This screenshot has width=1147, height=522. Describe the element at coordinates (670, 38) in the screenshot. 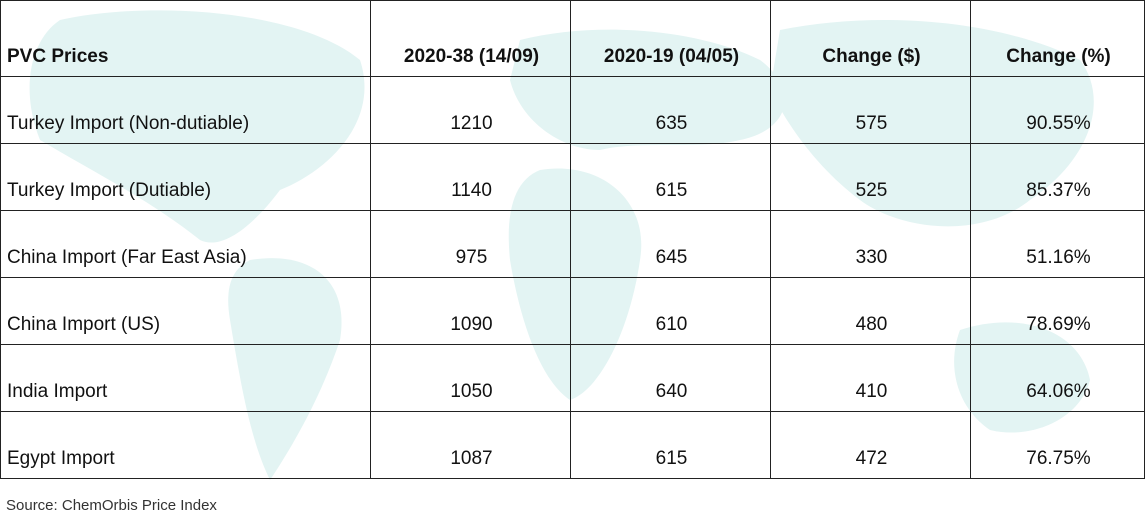

I see `header-cell: 2020-19 (04/05)` at that location.